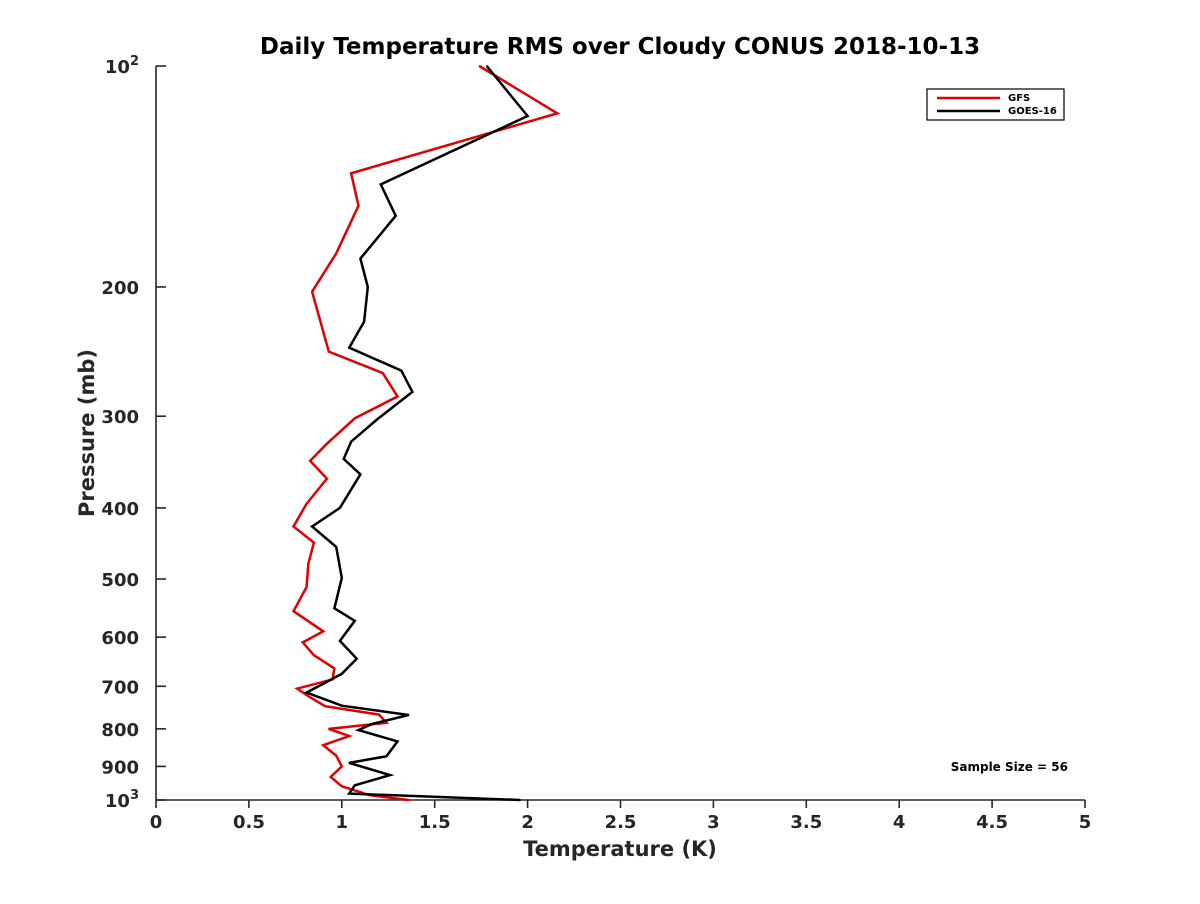  Describe the element at coordinates (620, 849) in the screenshot. I see `x-axis-label: Temperature (K)` at that location.